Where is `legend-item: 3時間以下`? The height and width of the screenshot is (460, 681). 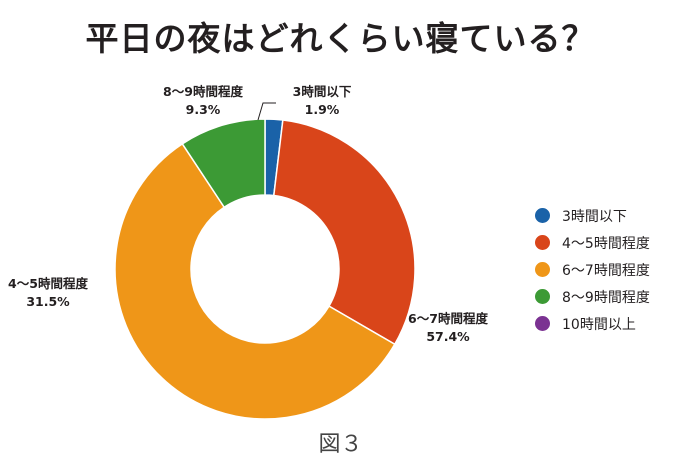 legend-item: 3時間以下 is located at coordinates (592, 215).